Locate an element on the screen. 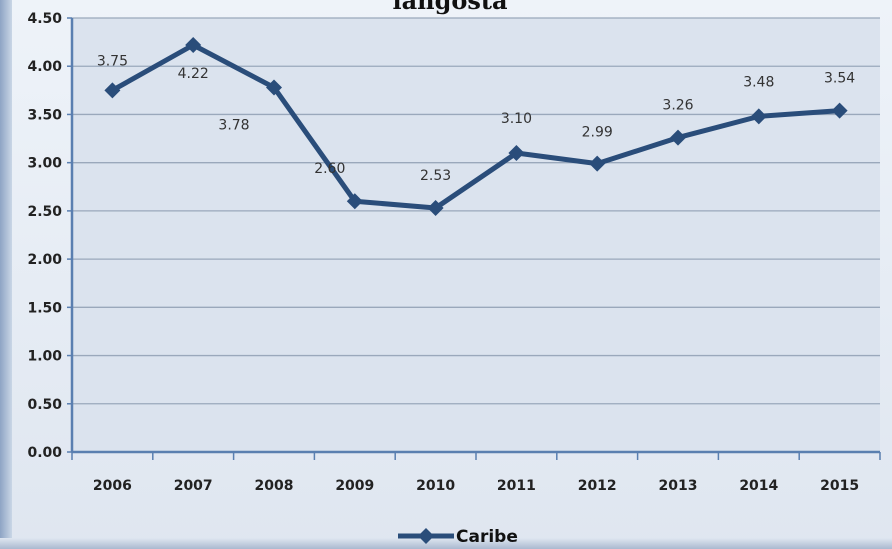  x-tick-label: 2015 is located at coordinates (839, 486).